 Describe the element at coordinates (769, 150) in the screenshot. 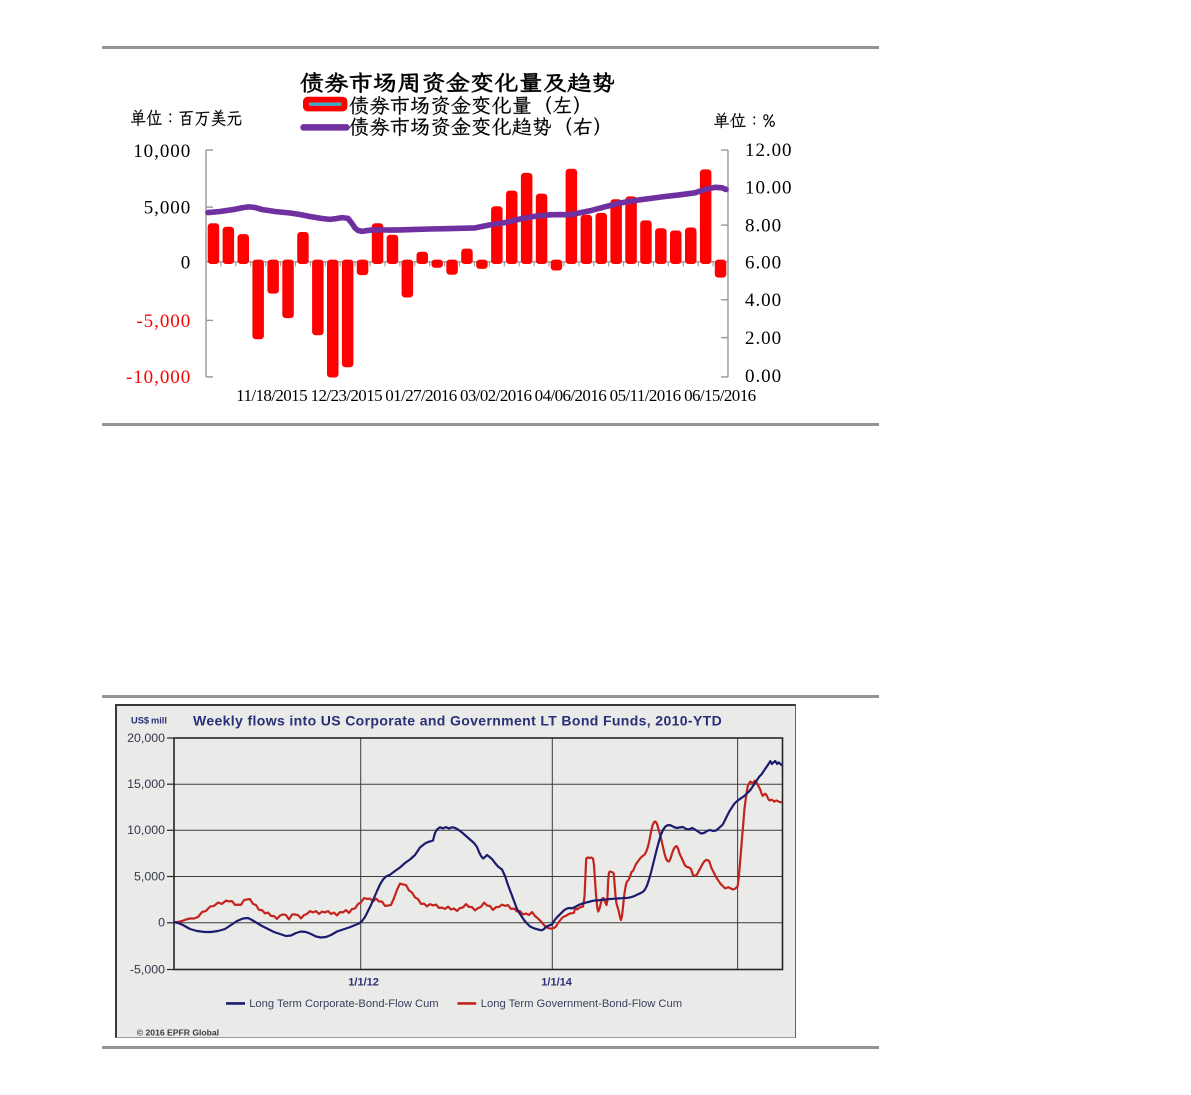

I see `svg-text: 12.00` at that location.